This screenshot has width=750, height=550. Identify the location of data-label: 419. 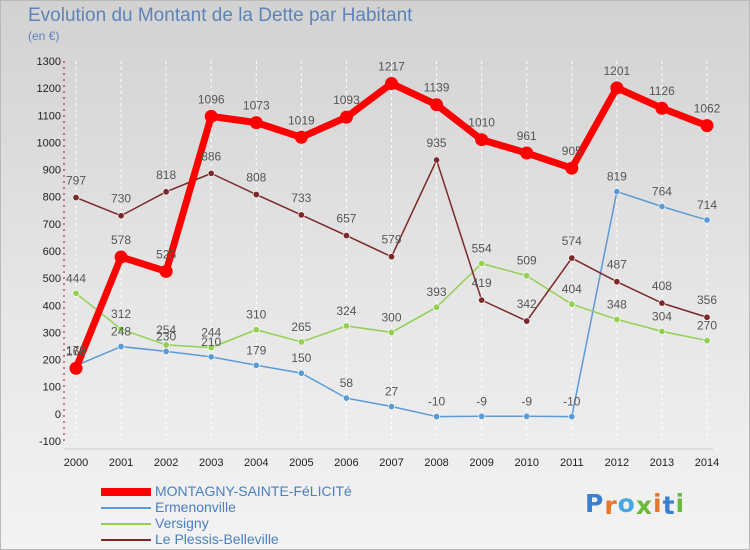
(482, 283).